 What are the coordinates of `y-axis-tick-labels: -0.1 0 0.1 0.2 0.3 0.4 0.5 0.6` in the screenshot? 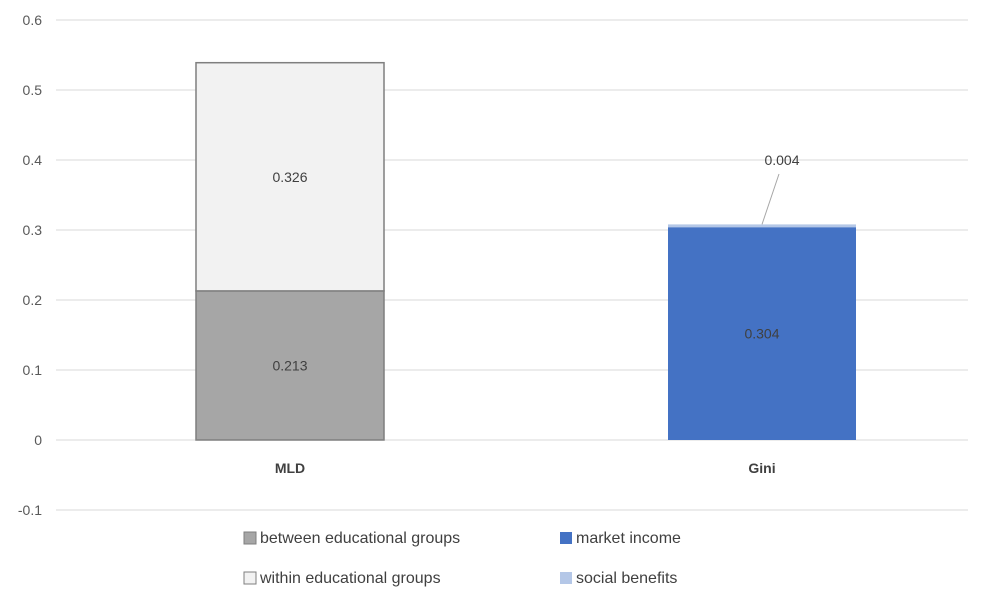 It's located at (30, 265).